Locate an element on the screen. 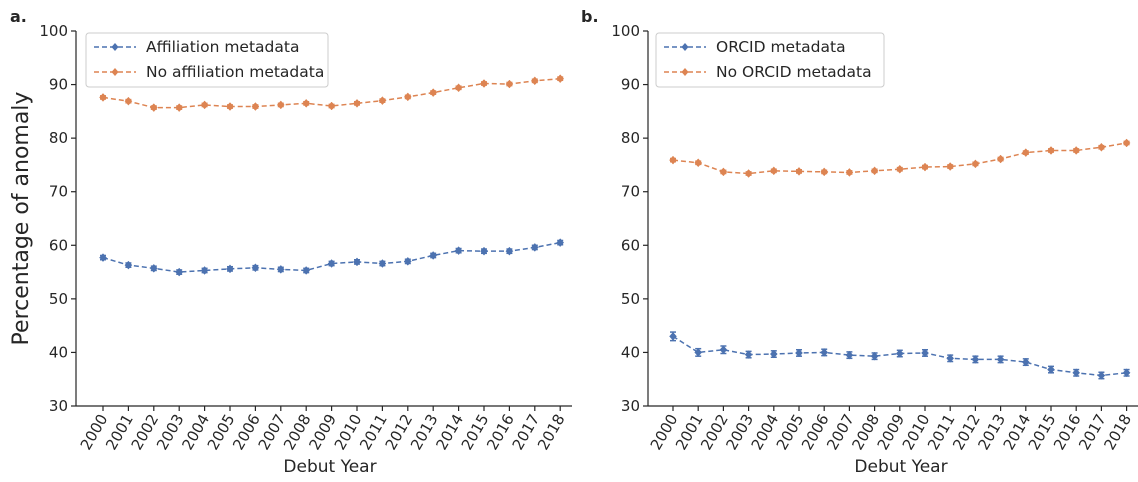  y-tick-label: 70 is located at coordinates (58, 192).